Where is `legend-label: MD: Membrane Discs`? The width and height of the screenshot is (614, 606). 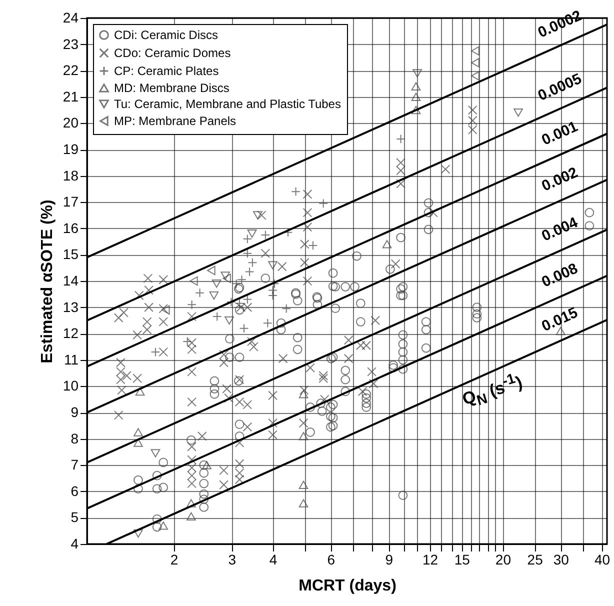 legend-label: MD: Membrane Discs is located at coordinates (172, 88).